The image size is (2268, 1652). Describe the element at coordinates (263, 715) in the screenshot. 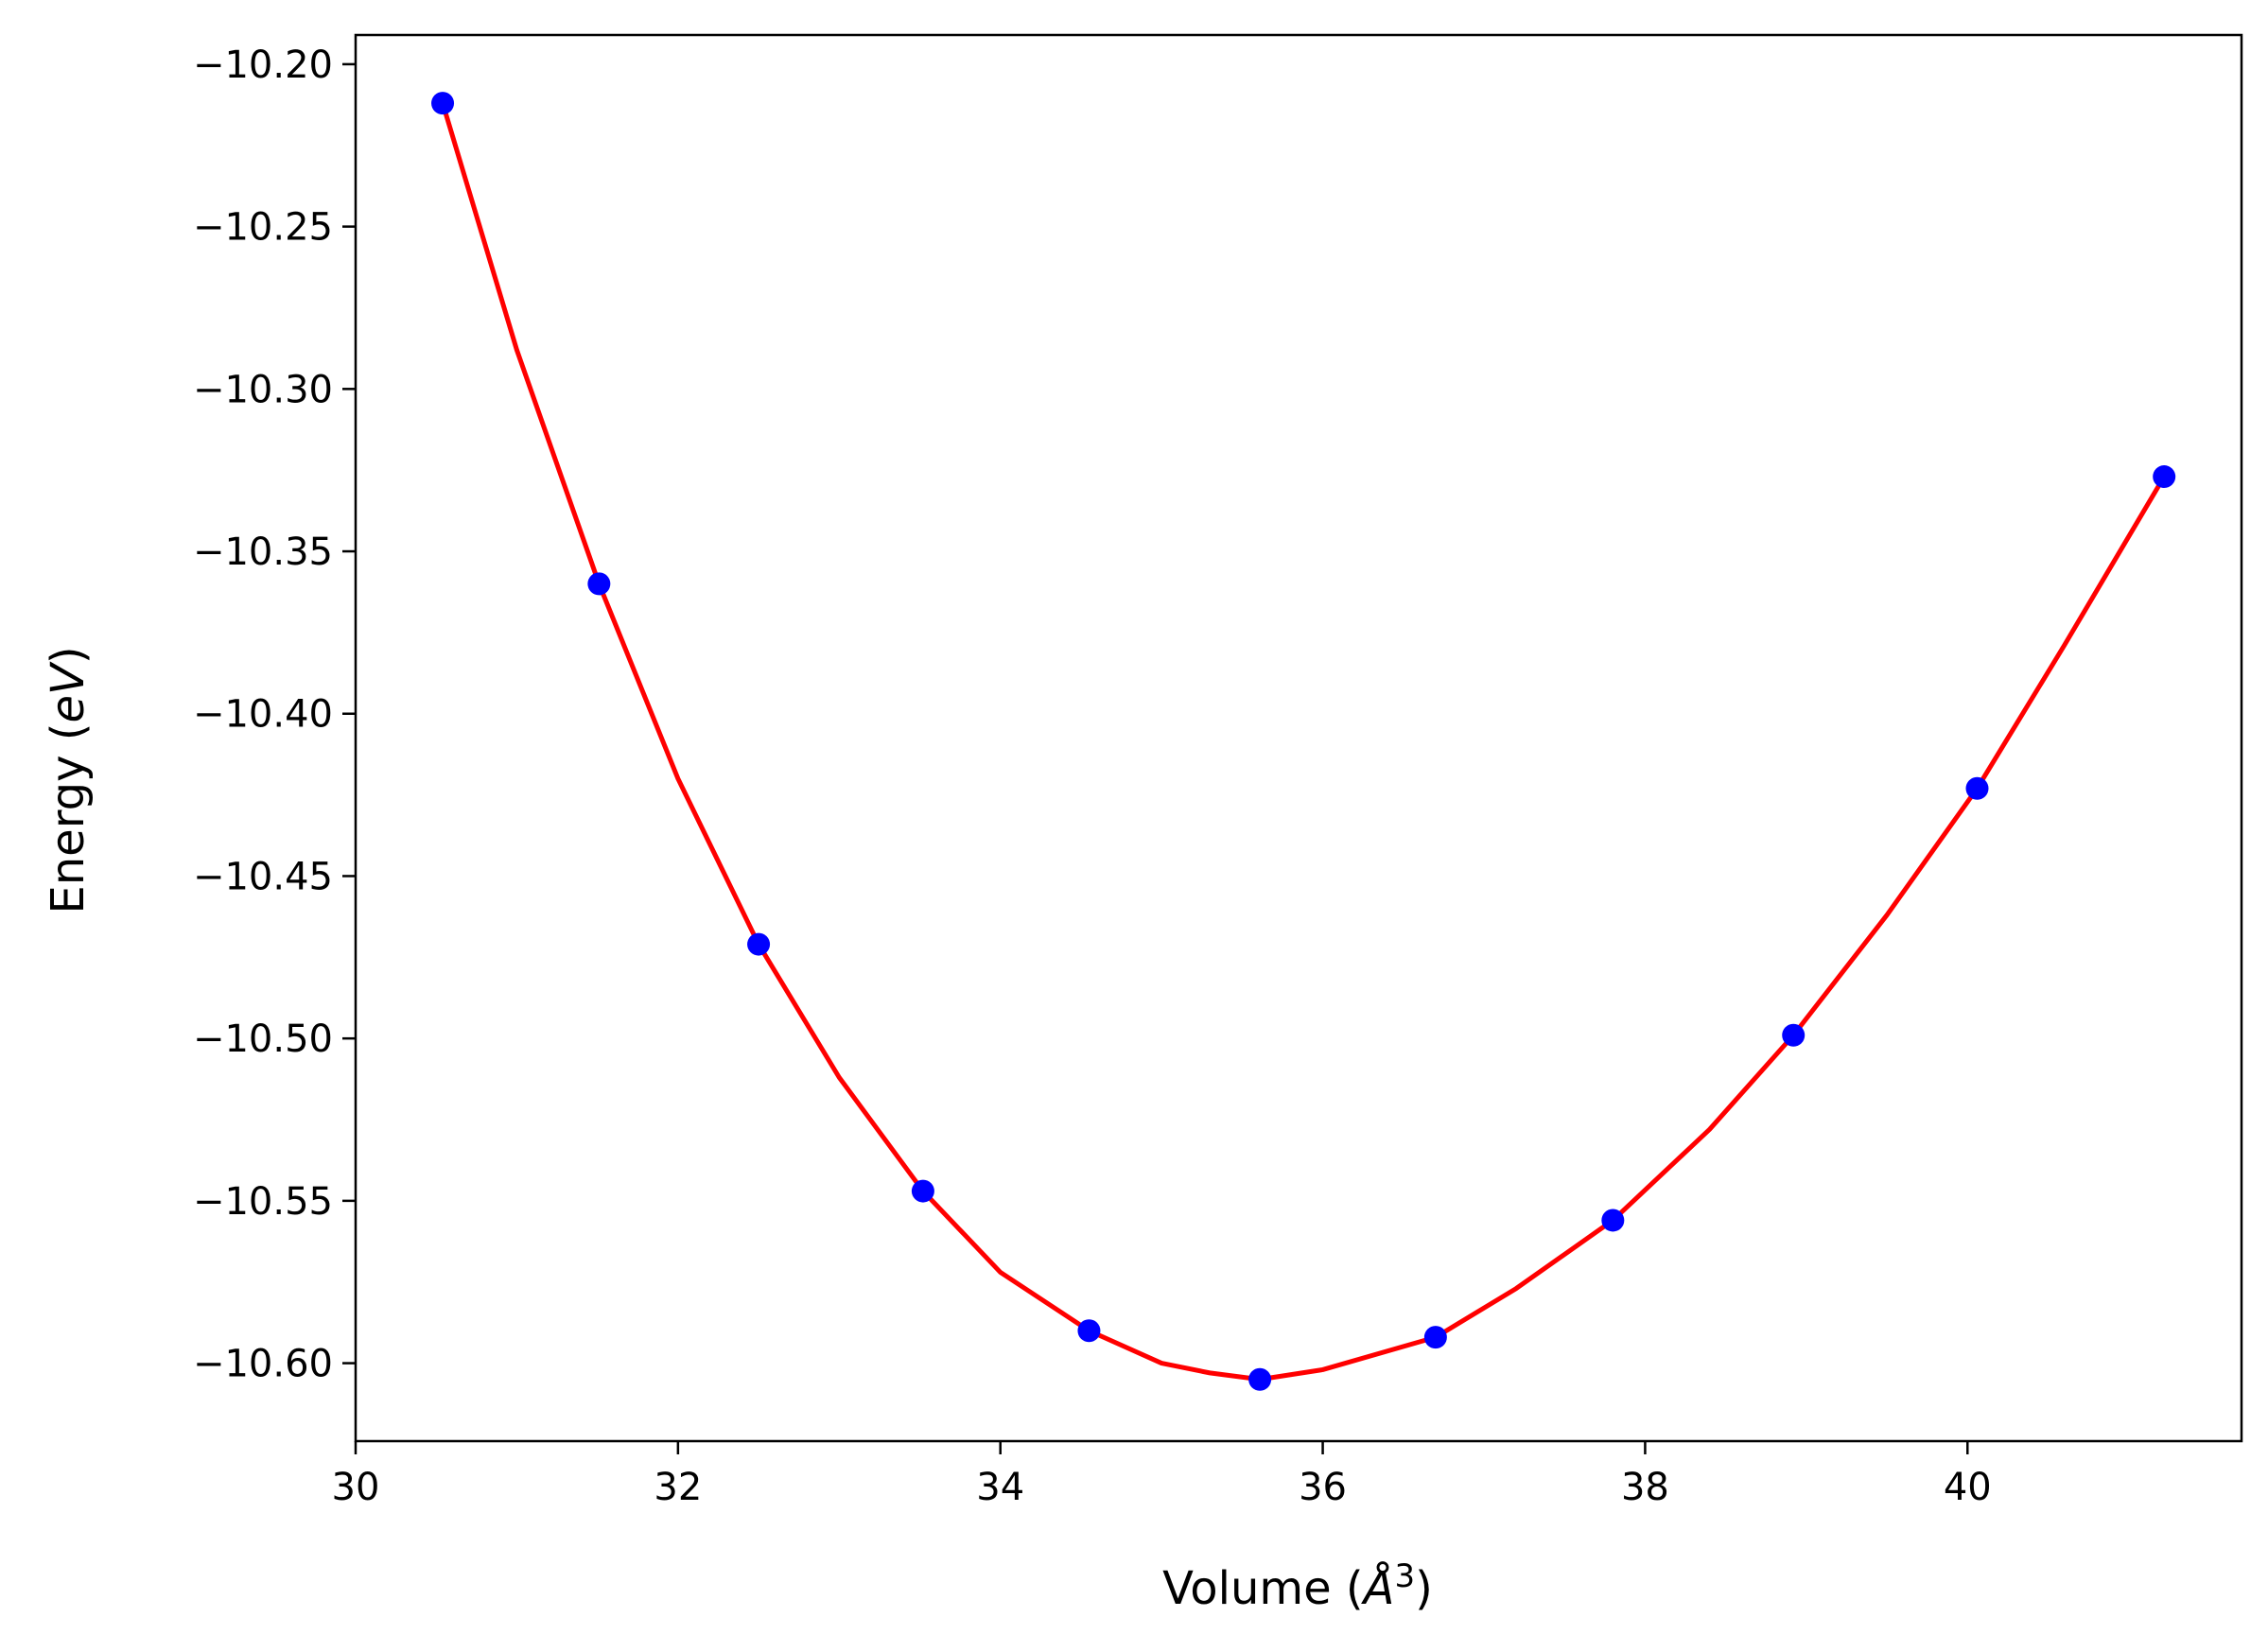

I see `y-tick-label: −10.40` at that location.